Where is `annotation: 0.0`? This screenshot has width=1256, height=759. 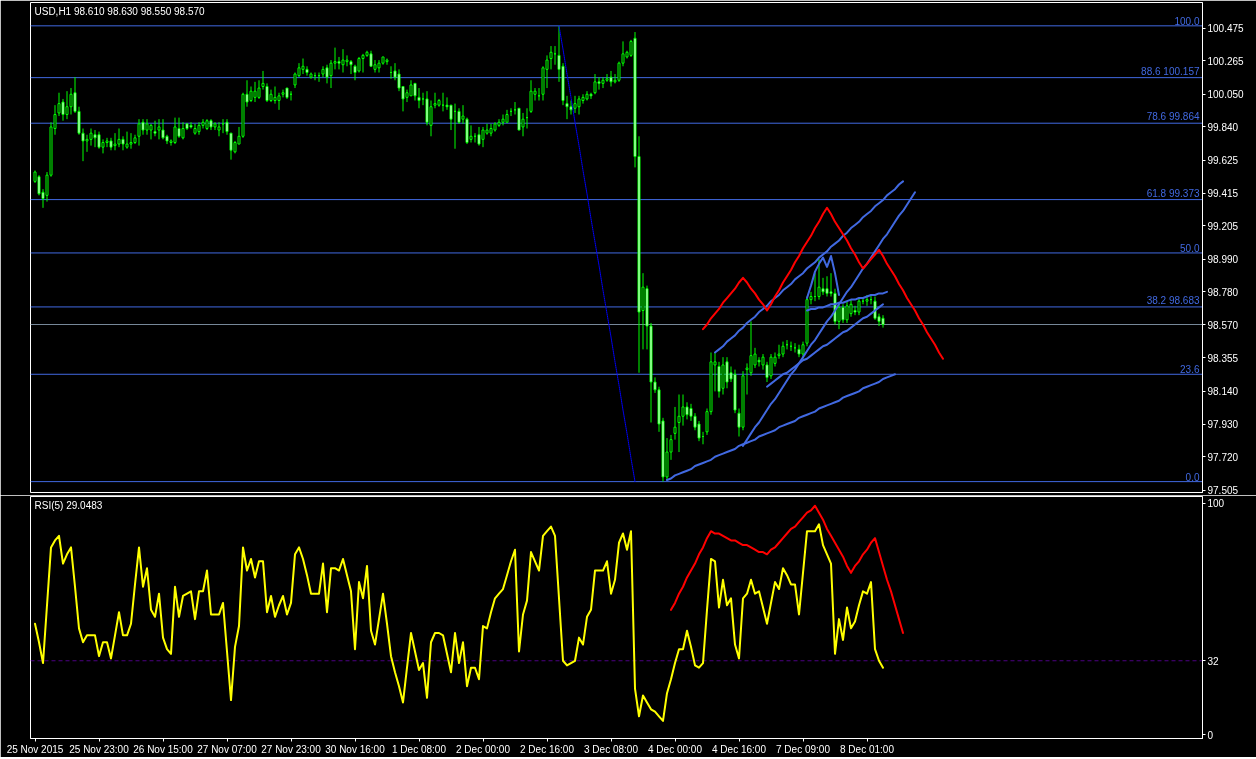
annotation: 0.0 is located at coordinates (1192, 477).